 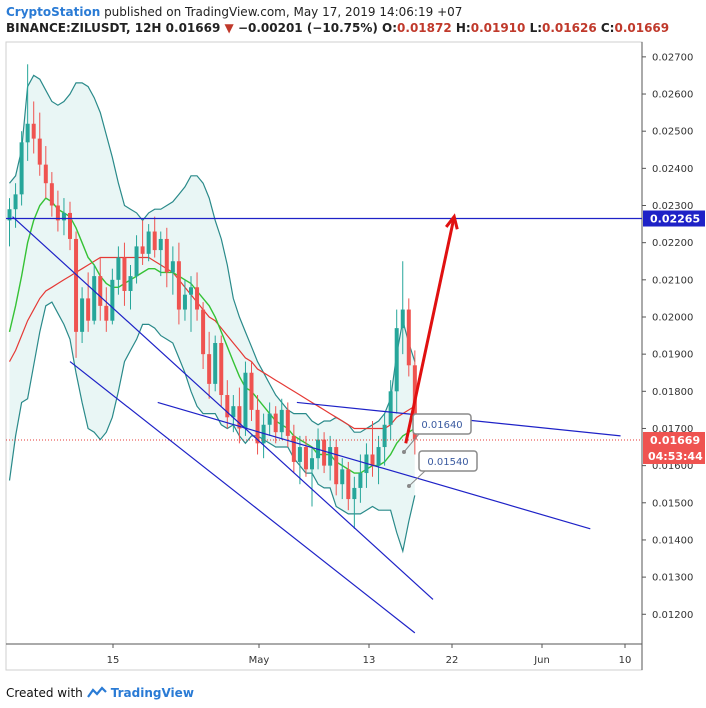 What do you see at coordinates (424, 28) in the screenshot?
I see `open-value: 0.01872` at bounding box center [424, 28].